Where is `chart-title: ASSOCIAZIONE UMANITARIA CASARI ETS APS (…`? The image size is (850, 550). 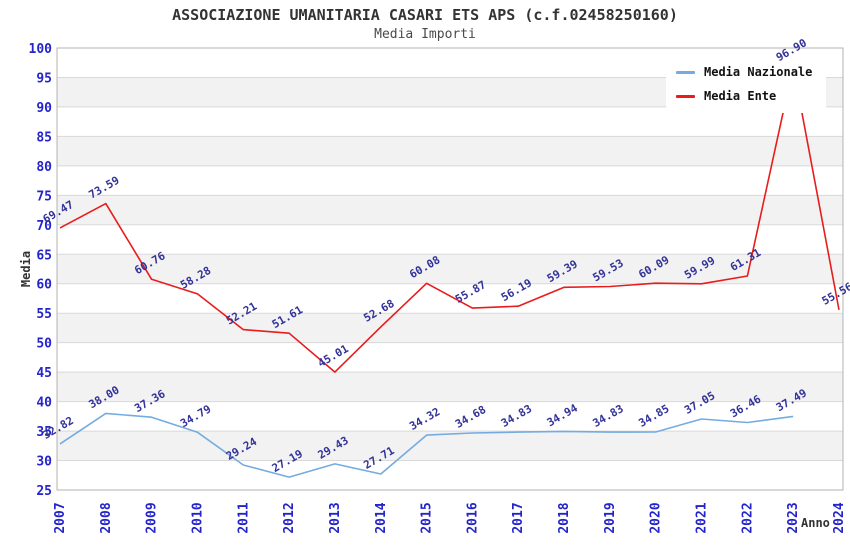
chart-title: ASSOCIAZIONE UMANITARIA CASARI ETS APS (… is located at coordinates (425, 15).